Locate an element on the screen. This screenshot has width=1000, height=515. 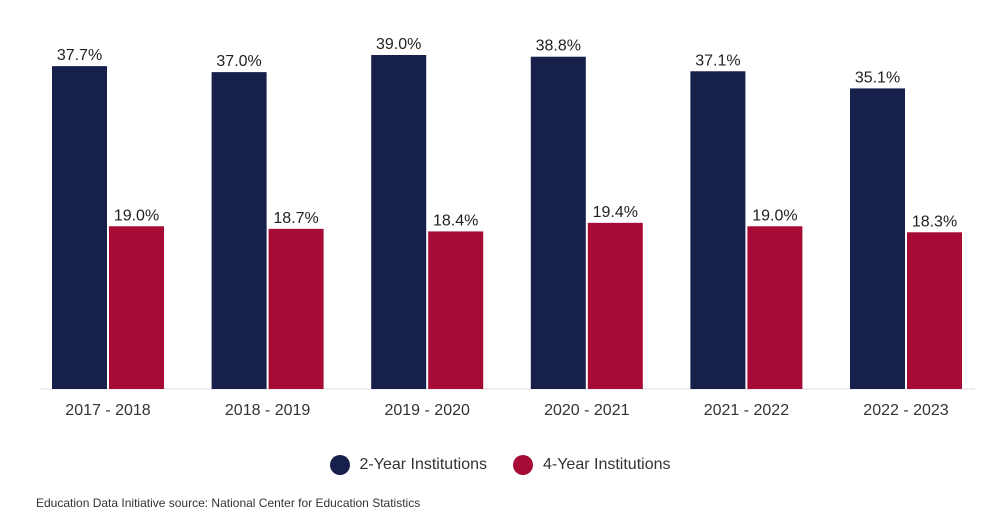
legend-swatch-4-year is located at coordinates (523, 465).